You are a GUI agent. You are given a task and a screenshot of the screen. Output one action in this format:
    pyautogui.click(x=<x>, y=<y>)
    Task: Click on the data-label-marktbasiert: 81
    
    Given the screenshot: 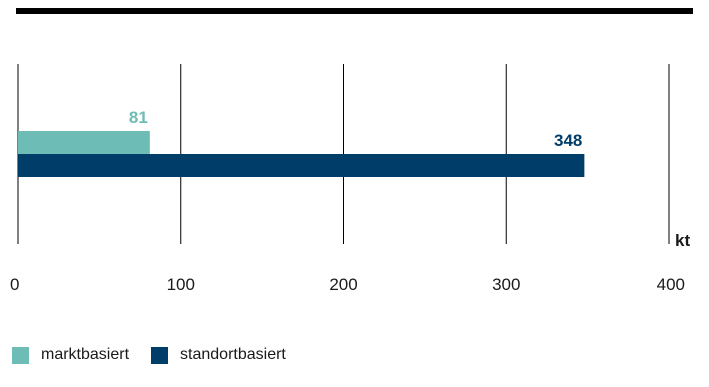 What is the action you would take?
    pyautogui.click(x=138, y=117)
    